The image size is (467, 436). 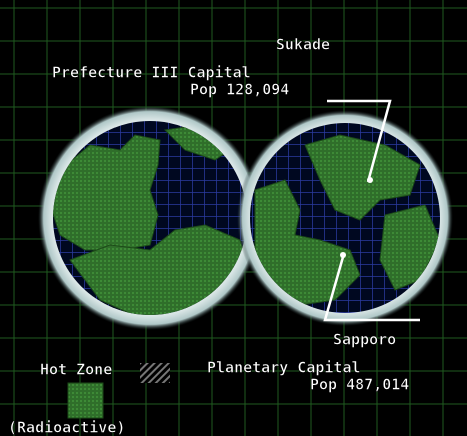 What do you see at coordinates (85, 400) in the screenshot?
I see `legend-swatch` at bounding box center [85, 400].